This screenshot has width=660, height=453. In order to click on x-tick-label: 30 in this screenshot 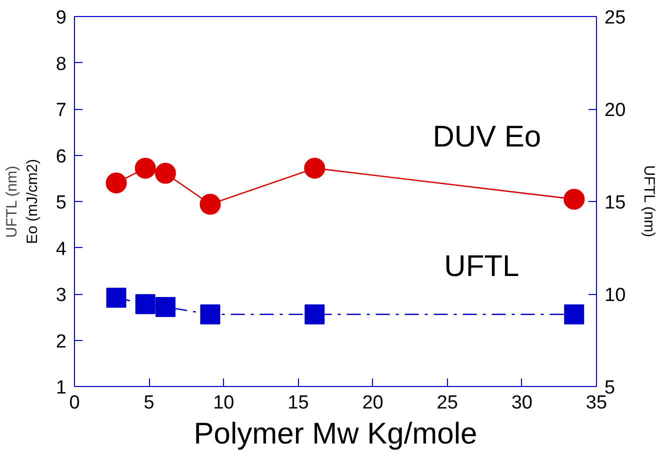, I will do `click(521, 403)`.